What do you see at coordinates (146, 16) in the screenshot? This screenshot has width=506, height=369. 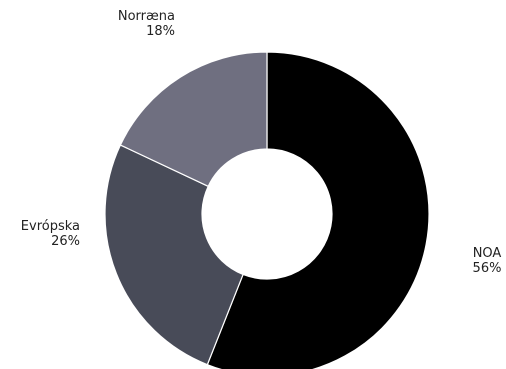 I see `slice-name: Norræna` at bounding box center [146, 16].